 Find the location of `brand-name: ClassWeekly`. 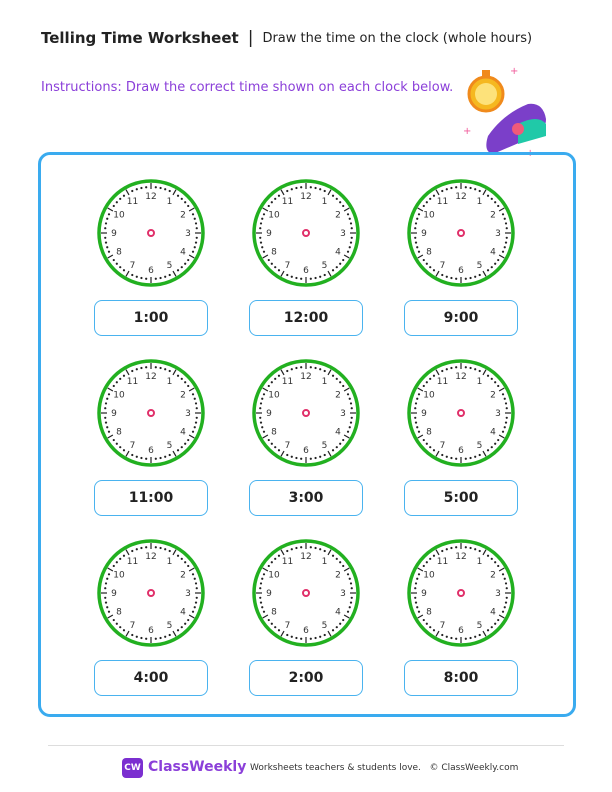

brand-name: ClassWeekly is located at coordinates (197, 767).